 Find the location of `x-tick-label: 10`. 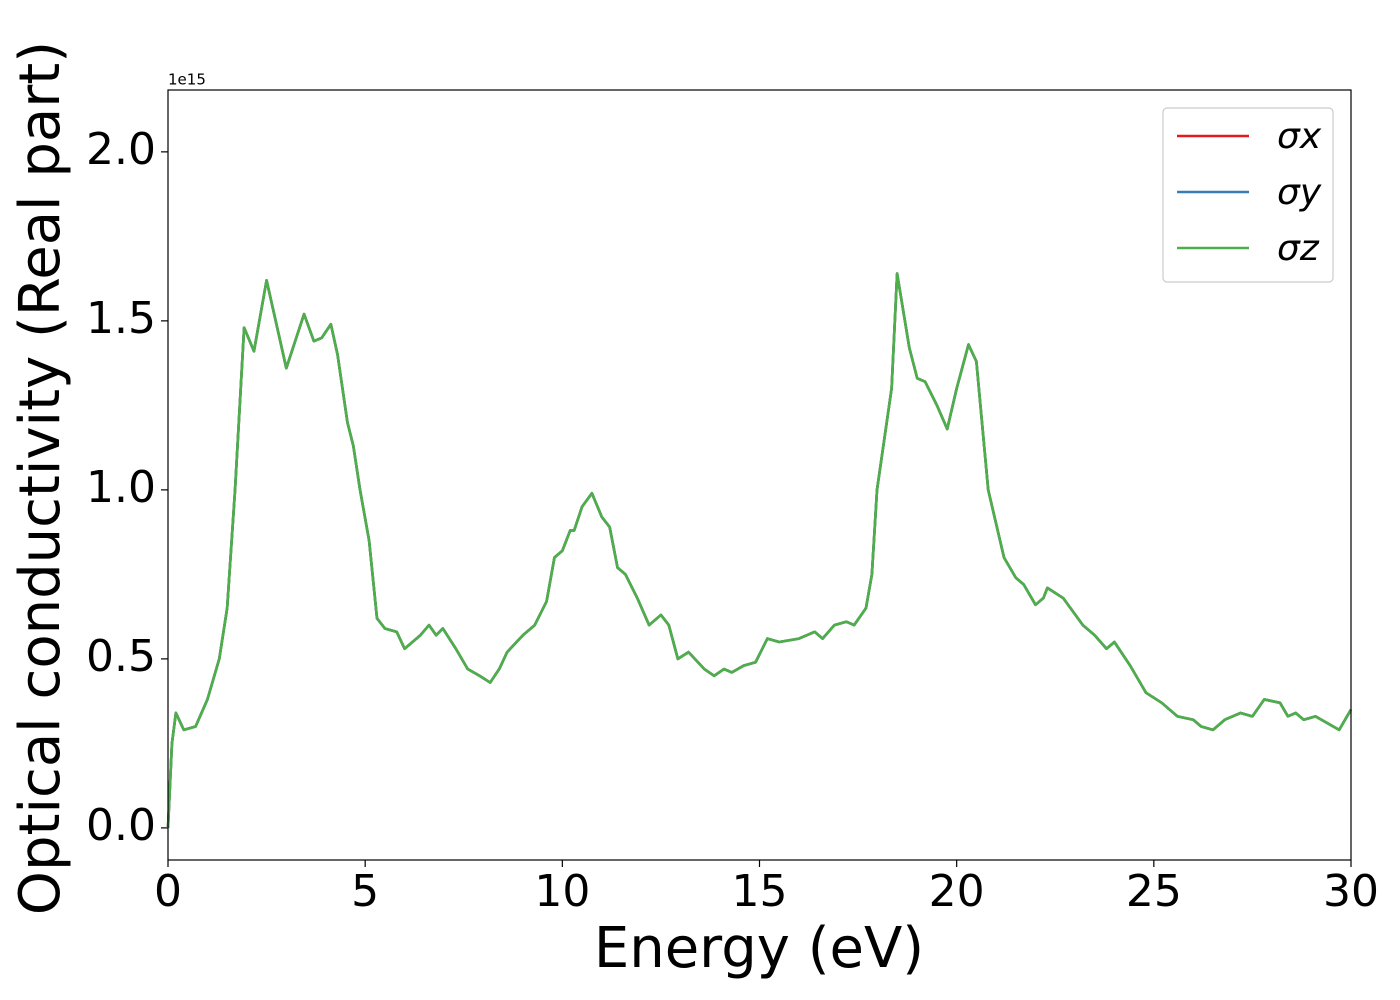

x-tick-label: 10 is located at coordinates (562, 891).